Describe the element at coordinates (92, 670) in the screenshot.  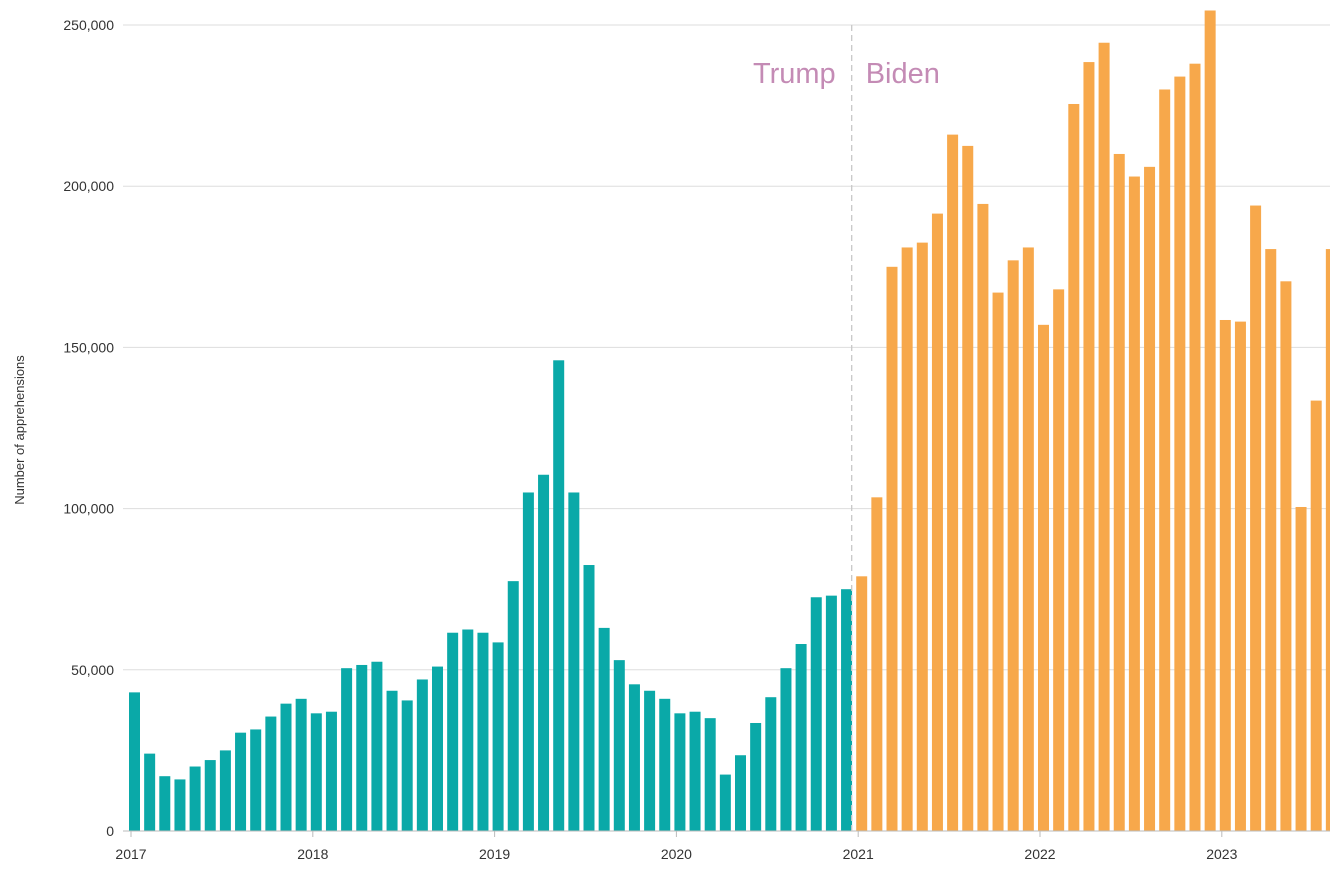
I see `y-tick-label: 50,000` at that location.